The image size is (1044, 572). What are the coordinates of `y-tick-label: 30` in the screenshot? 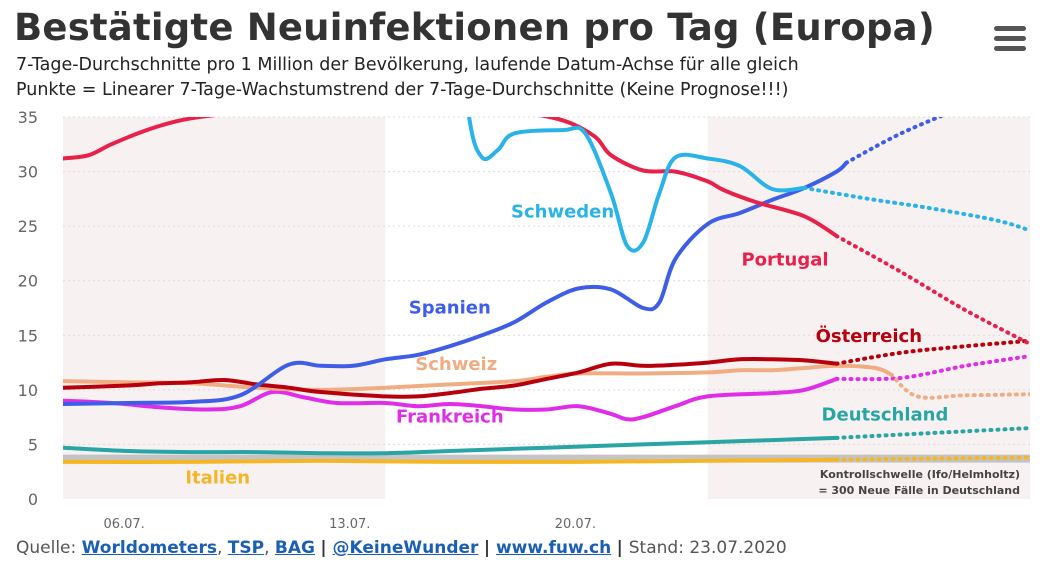 It's located at (28, 172).